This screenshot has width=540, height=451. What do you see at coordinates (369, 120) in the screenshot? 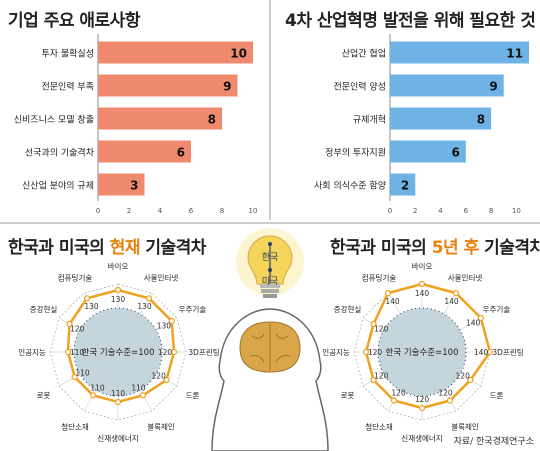
I see `bar-category-label: 규제개혁` at bounding box center [369, 120].